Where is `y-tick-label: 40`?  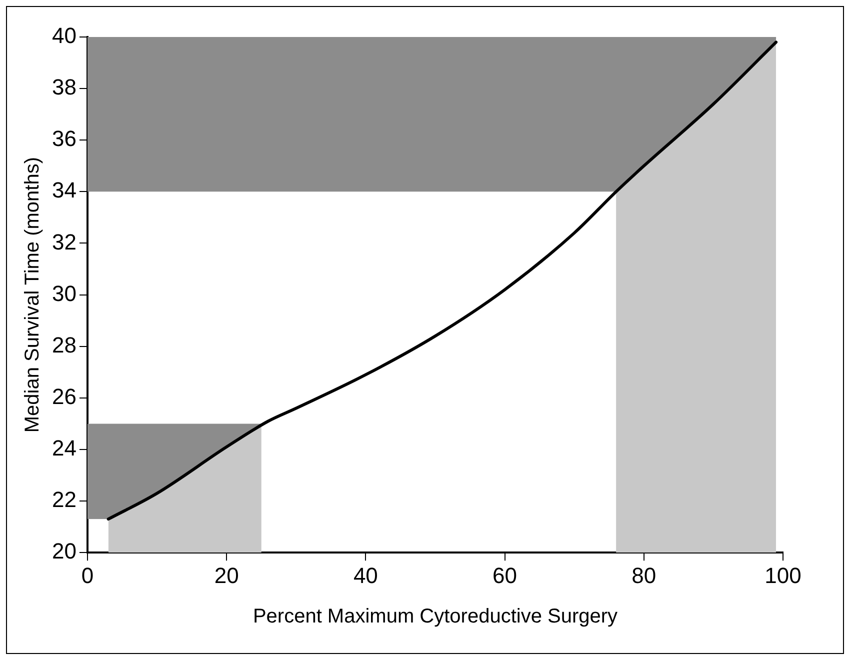 y-tick-label: 40 is located at coordinates (64, 35).